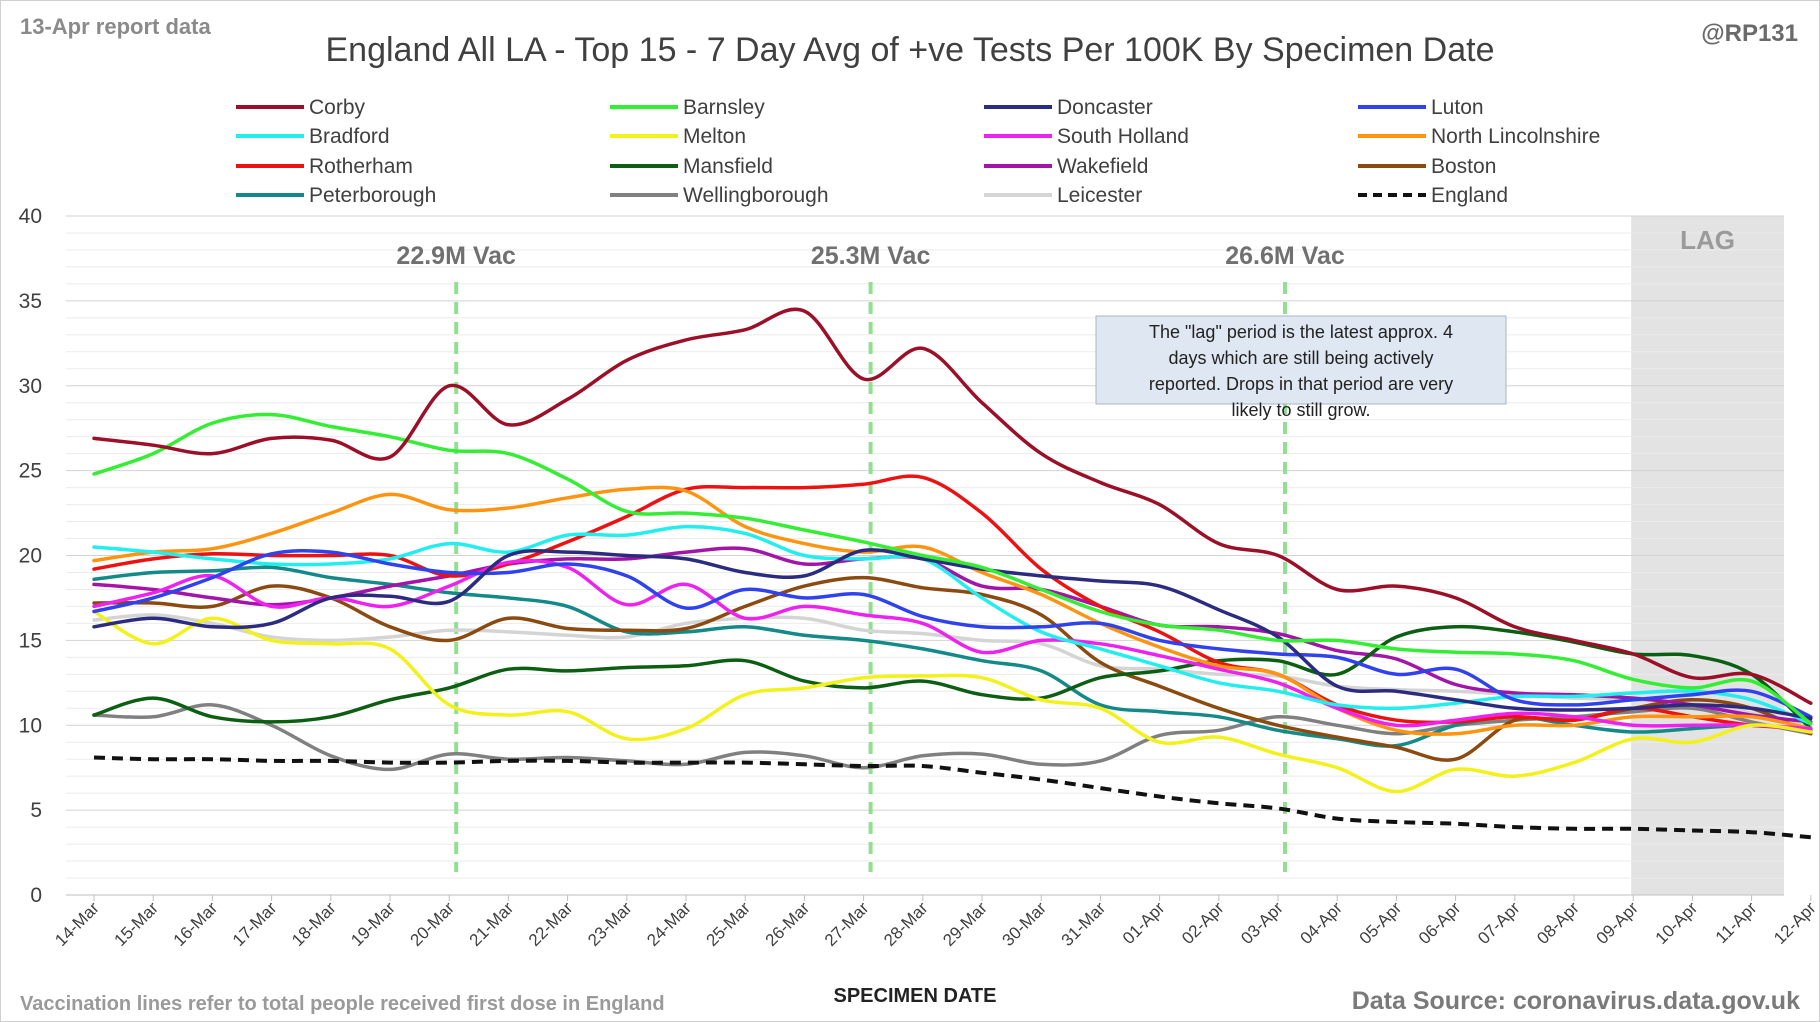  What do you see at coordinates (337, 107) in the screenshot?
I see `legend-label-corby: Corby` at bounding box center [337, 107].